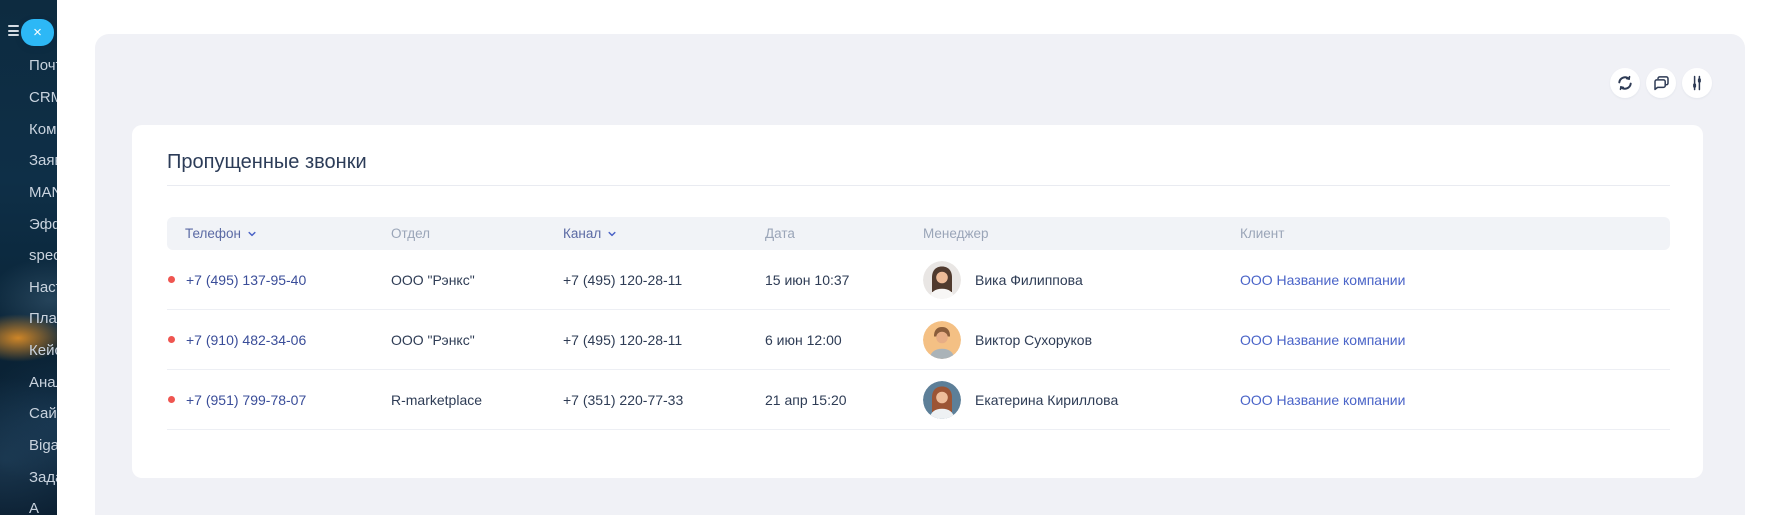 This screenshot has height=515, width=1776. Describe the element at coordinates (267, 162) in the screenshot. I see `card-title: Пропущенные звонки` at that location.